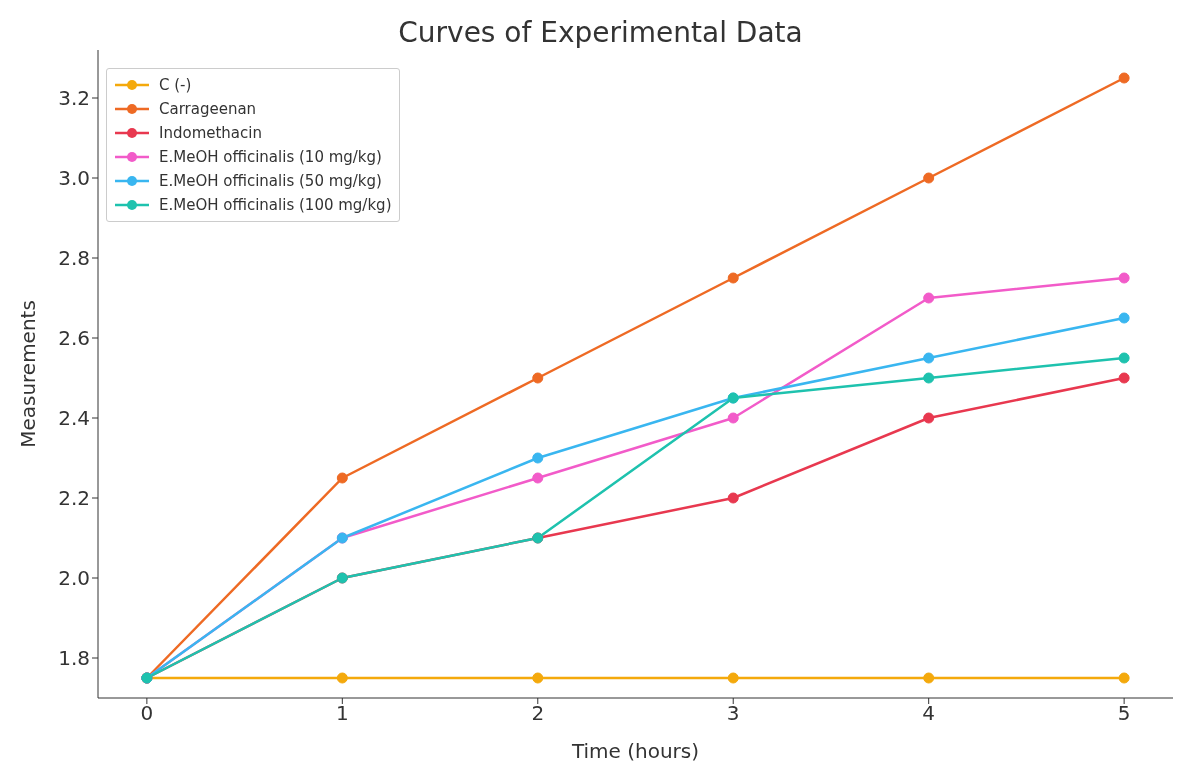 Image resolution: width=1201 pixels, height=780 pixels. I want to click on y-tick-label: 2.0, so click(74, 578).